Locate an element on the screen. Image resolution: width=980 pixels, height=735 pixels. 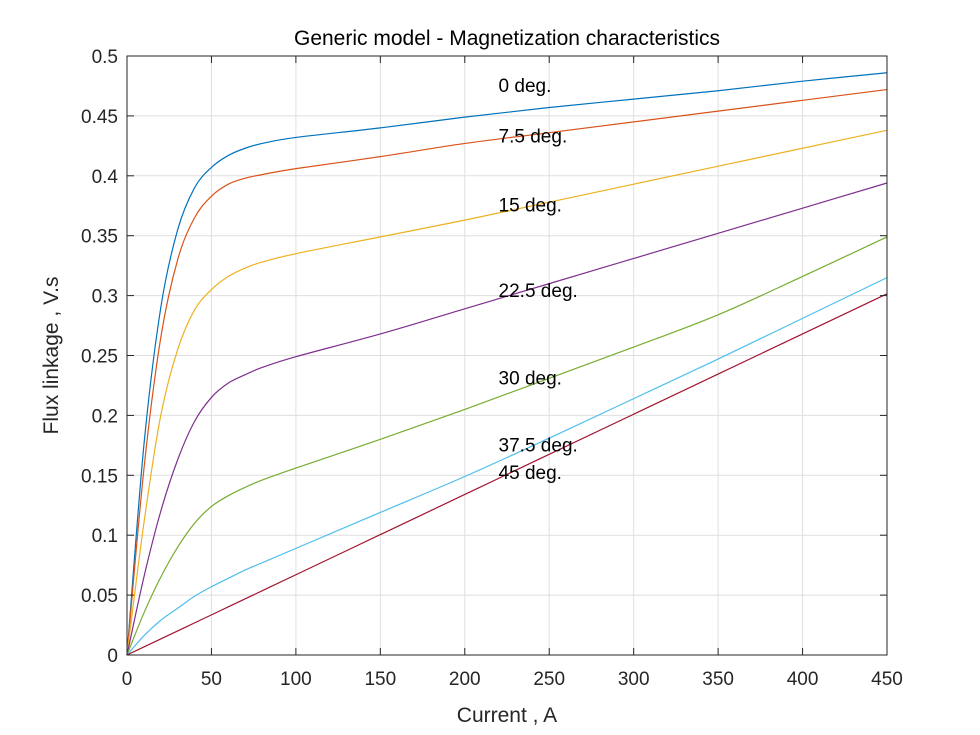
y-tick-label: 0.45 is located at coordinates (99, 117).